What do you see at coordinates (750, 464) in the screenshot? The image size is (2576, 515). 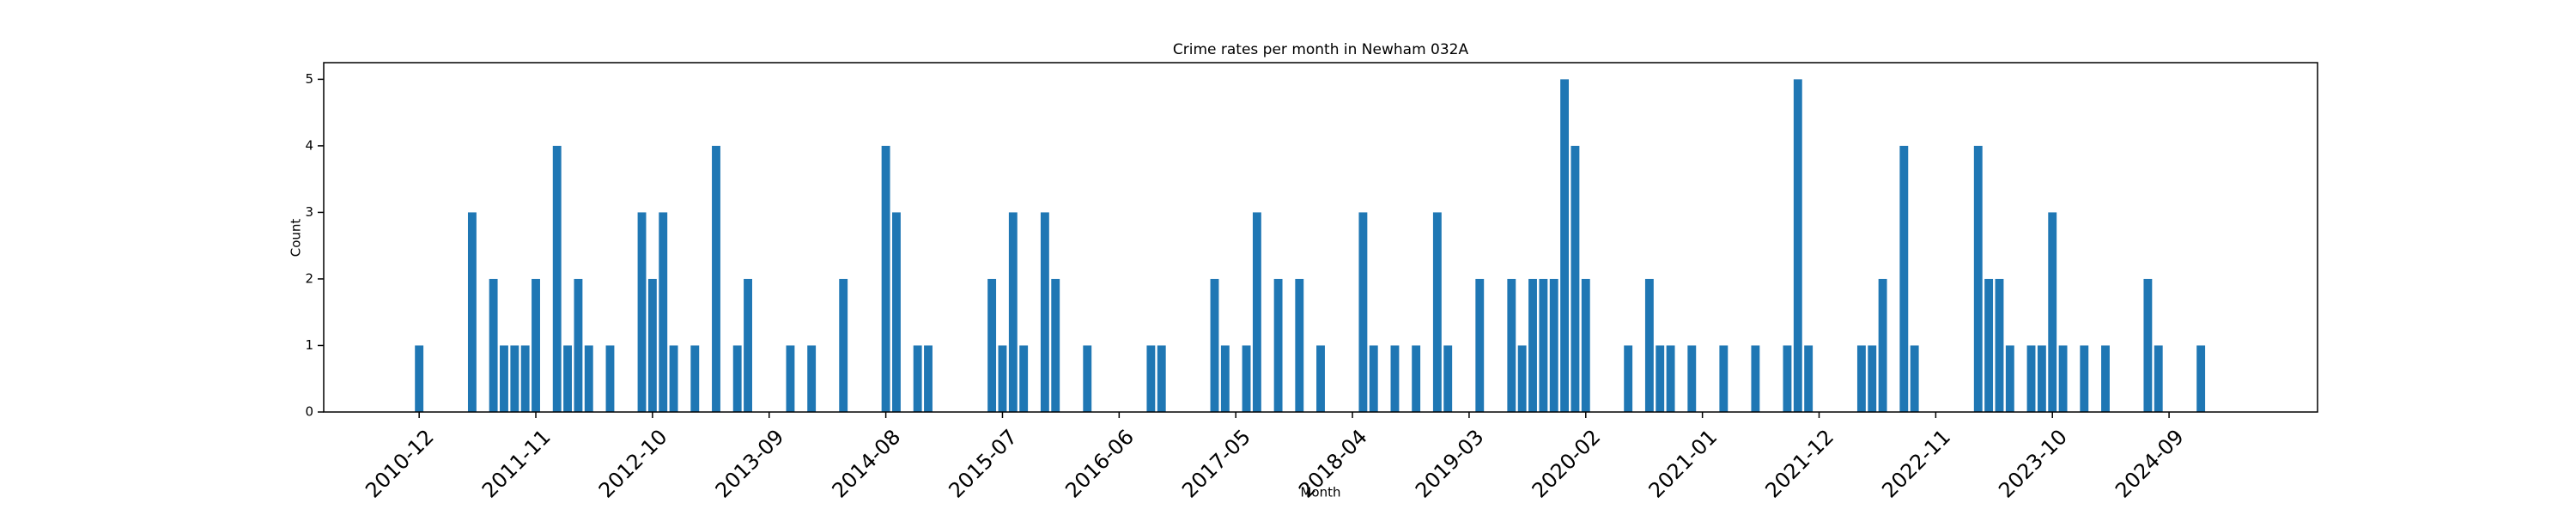 I see `x-tick-label: 2013-09` at bounding box center [750, 464].